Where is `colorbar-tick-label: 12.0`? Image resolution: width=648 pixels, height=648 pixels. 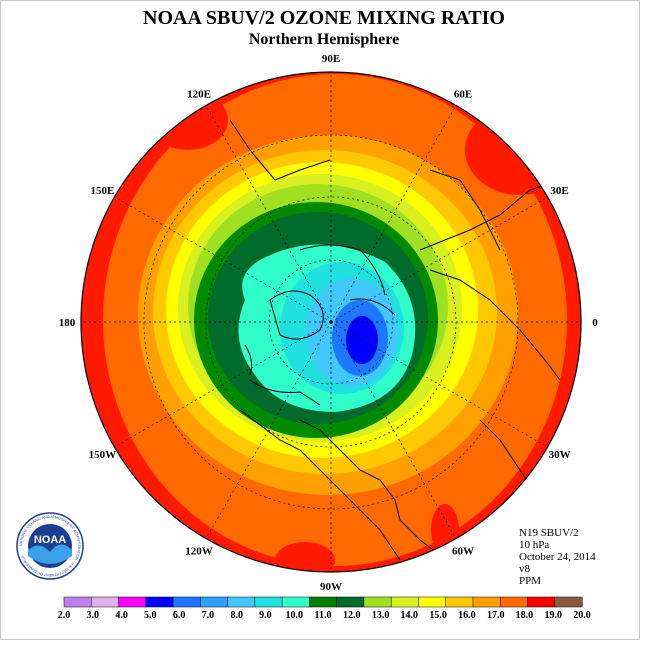 colorbar-tick-label: 12.0 is located at coordinates (352, 615).